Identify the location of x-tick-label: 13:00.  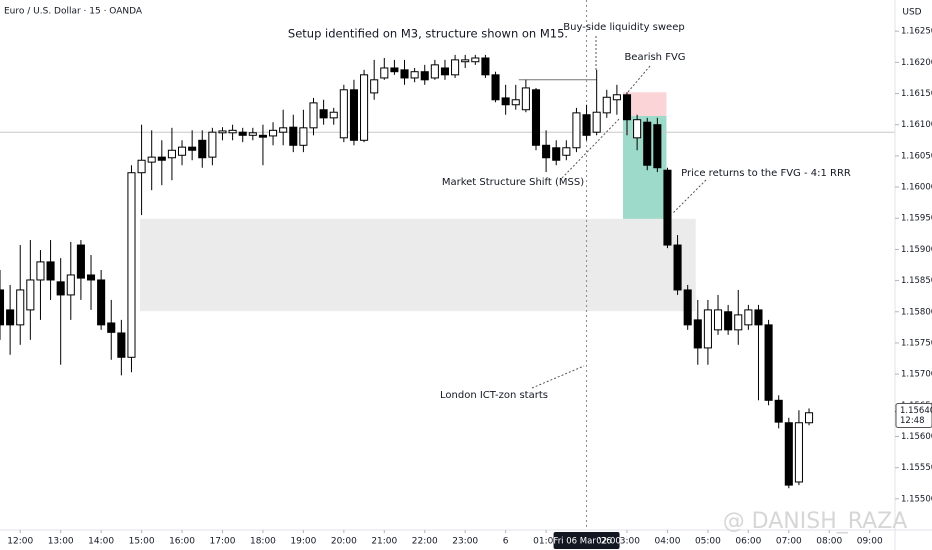
(61, 542).